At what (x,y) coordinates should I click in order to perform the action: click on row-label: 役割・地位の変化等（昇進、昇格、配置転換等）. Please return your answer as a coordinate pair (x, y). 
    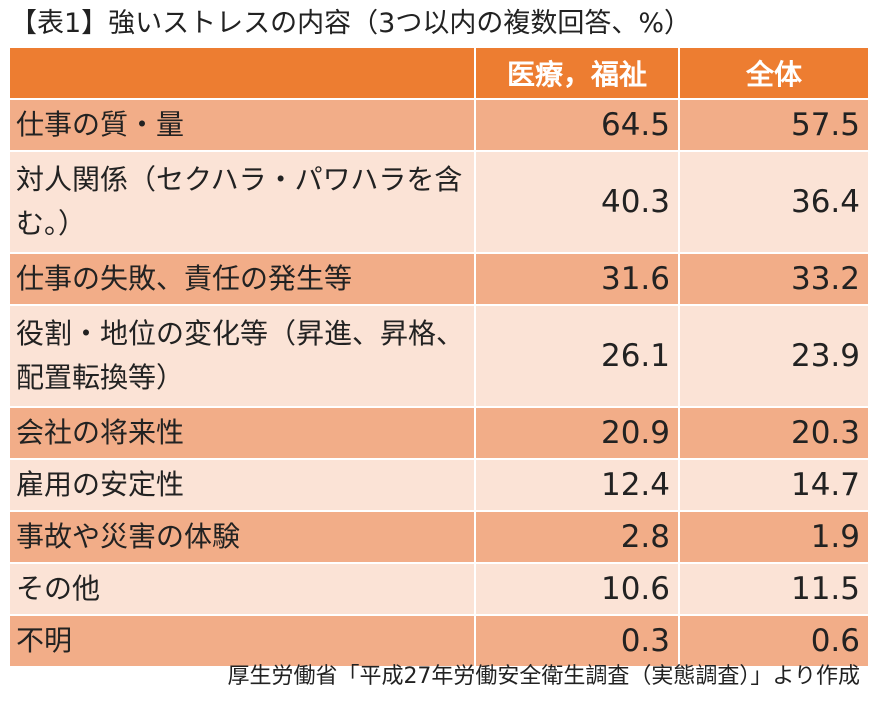
    Looking at the image, I should click on (242, 356).